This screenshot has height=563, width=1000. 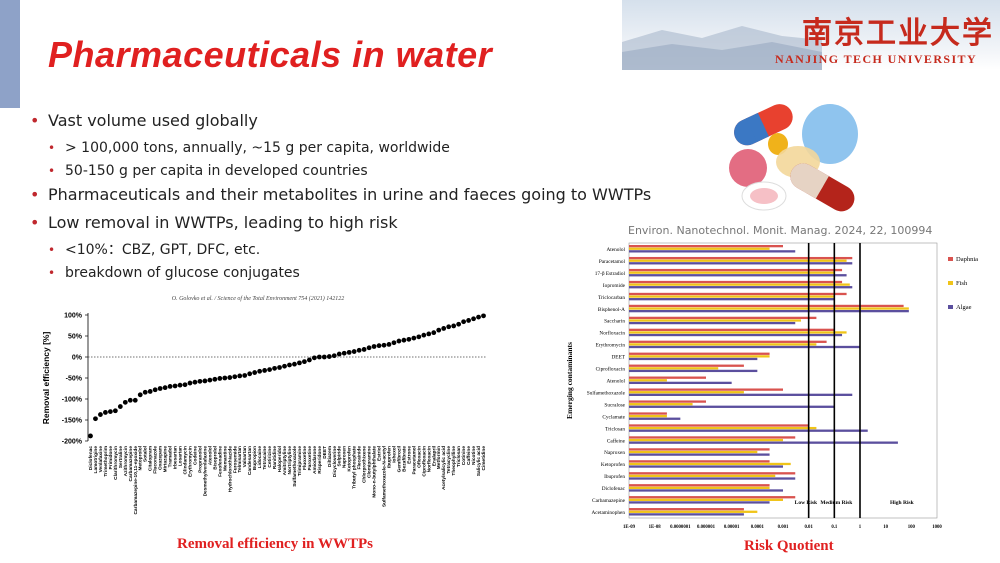 I want to click on sub-bullet-item: • breakdown of glucose conjugates, so click(x=350, y=273).